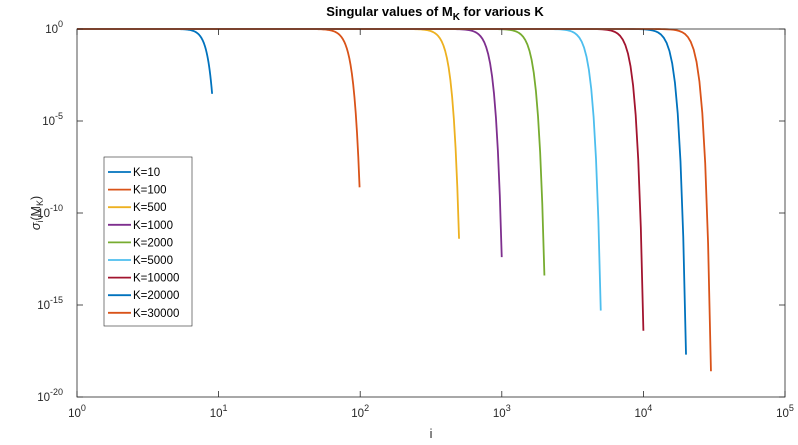  What do you see at coordinates (156, 296) in the screenshot?
I see `legend-label: K=20000` at bounding box center [156, 296].